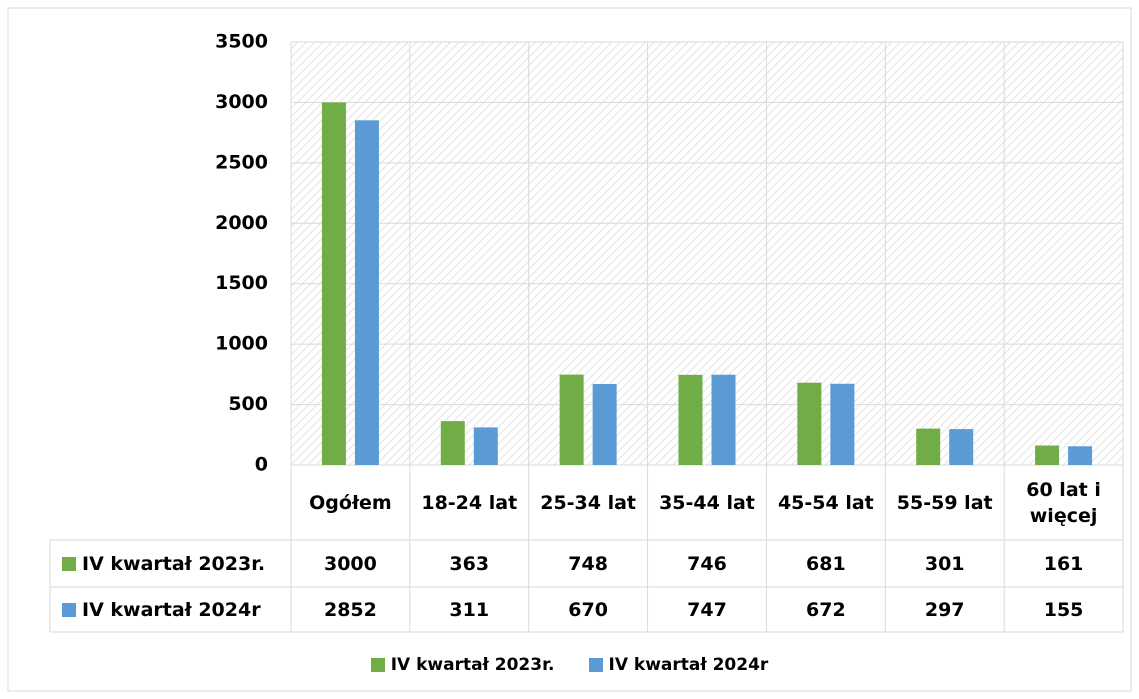  I want to click on table-value: 297, so click(944, 609).